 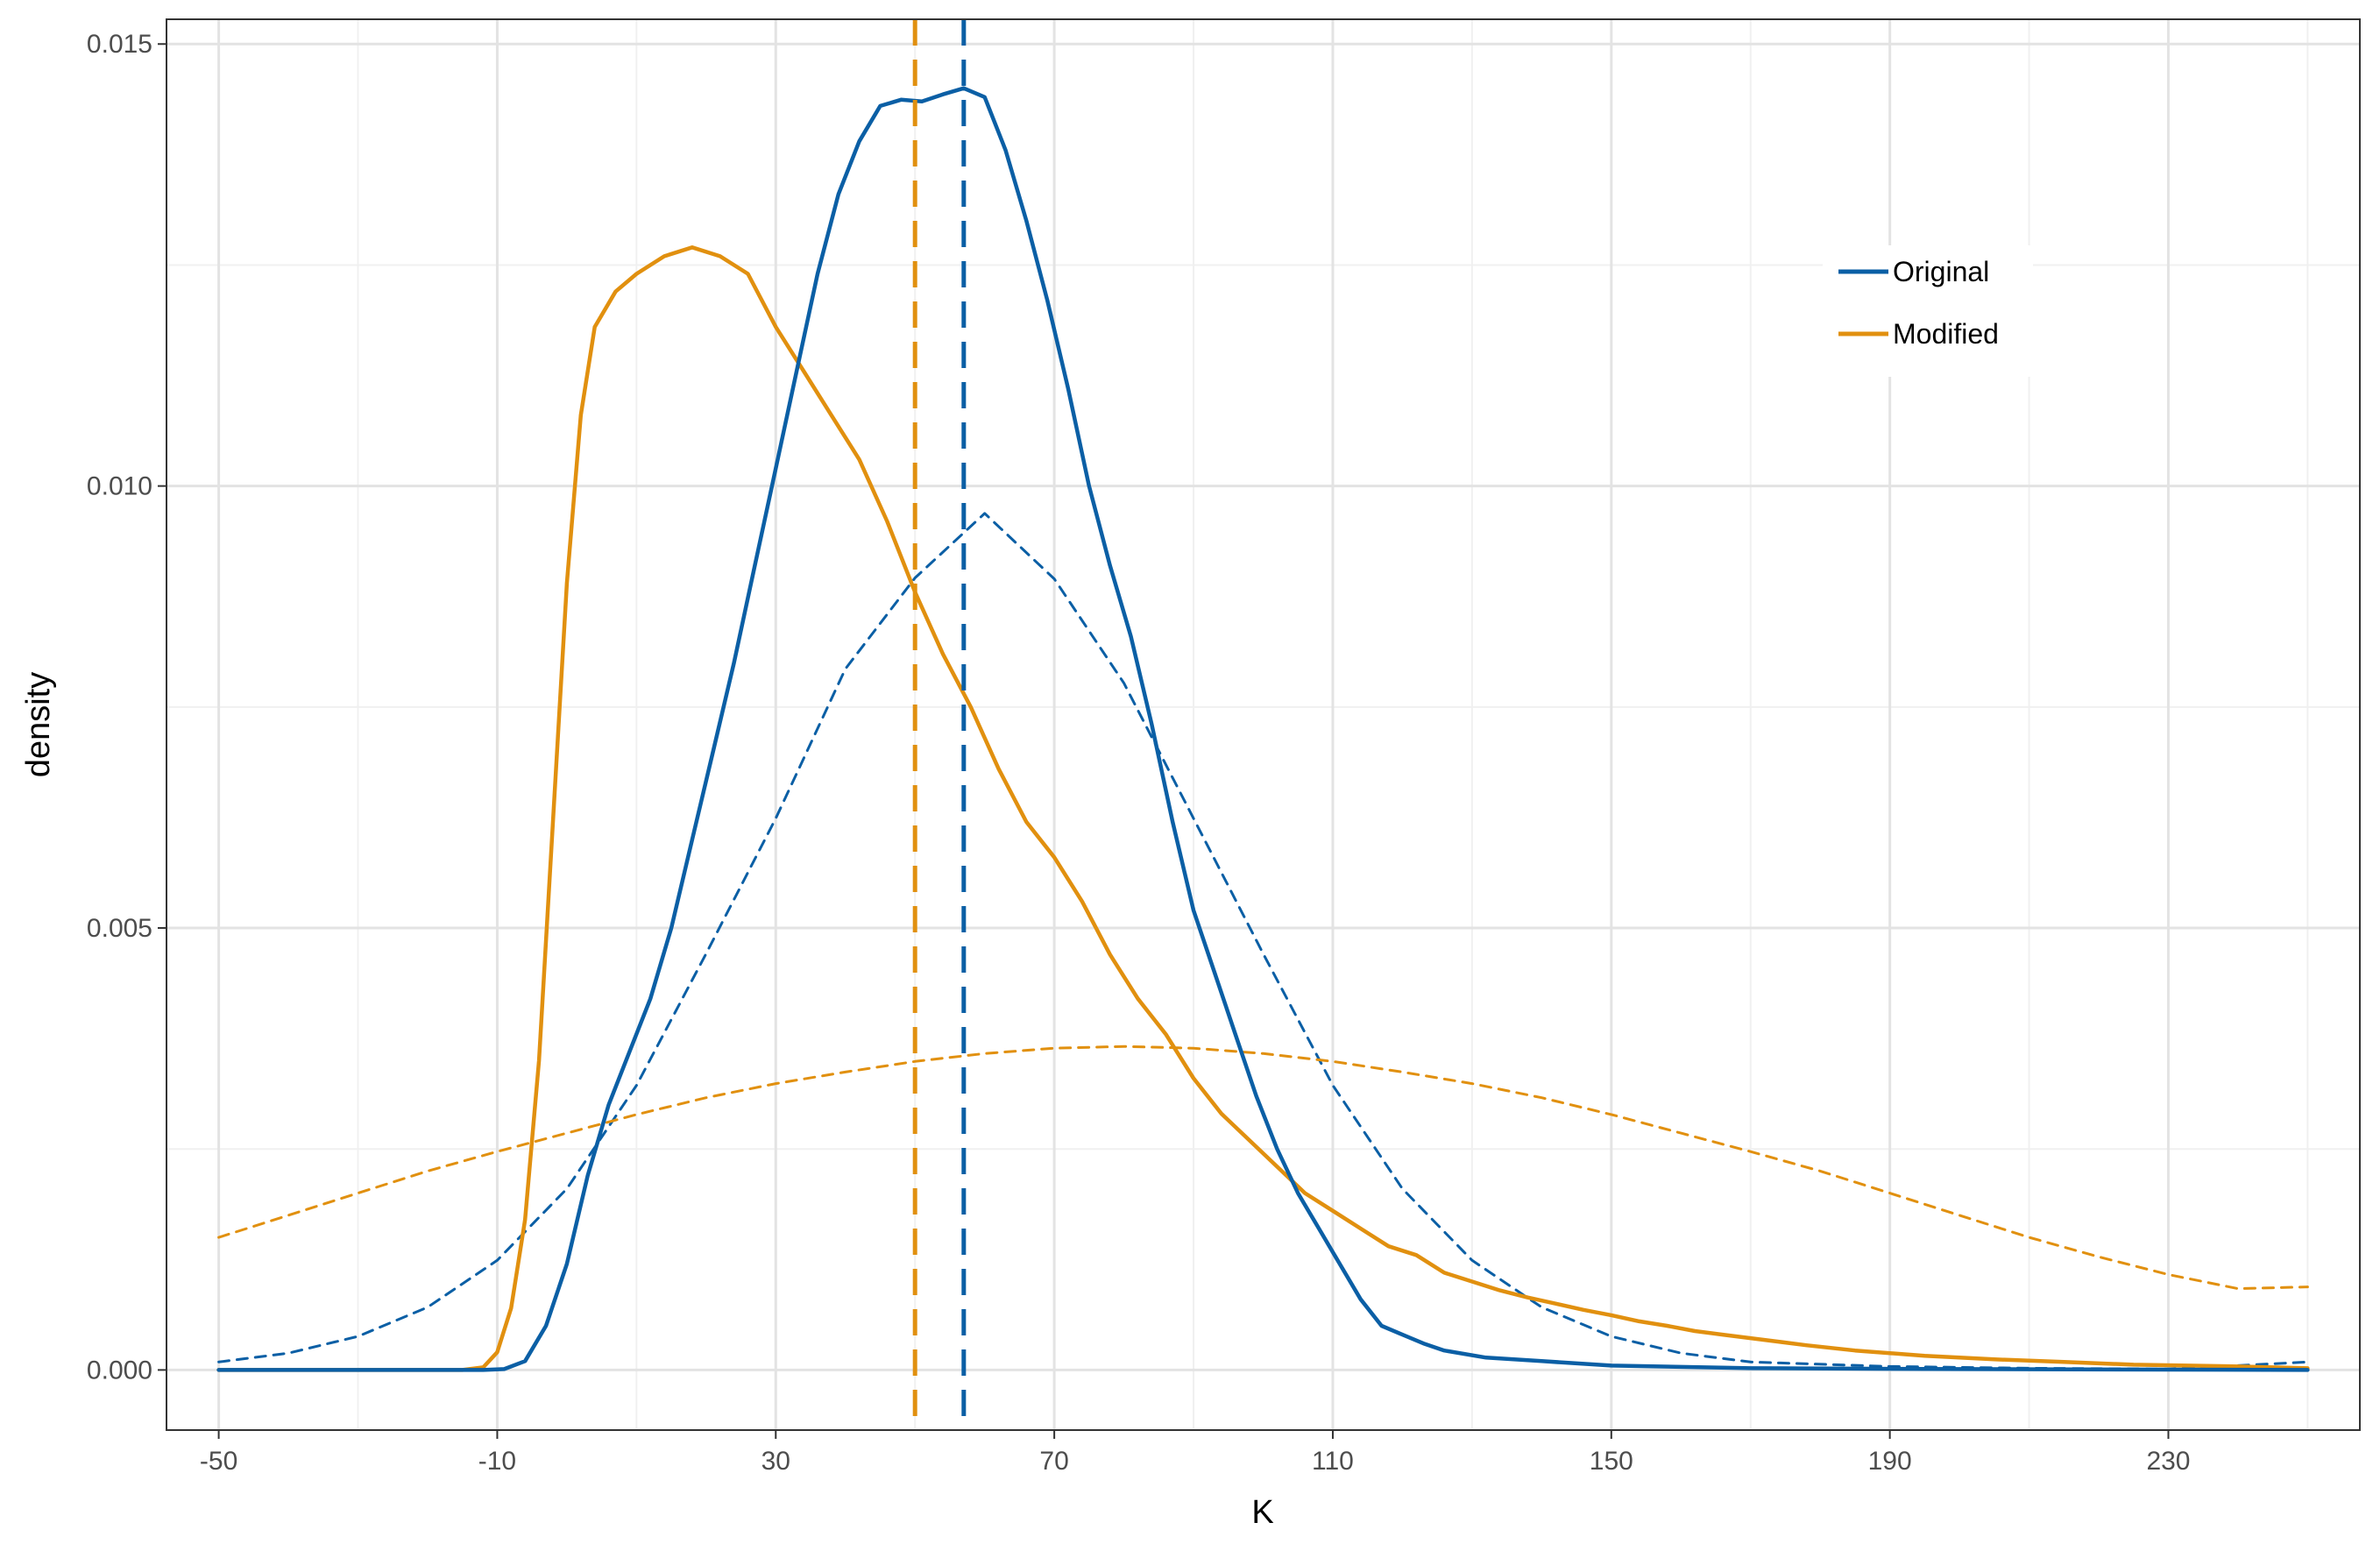 What do you see at coordinates (218, 1461) in the screenshot?
I see `x-tick-label: -50` at bounding box center [218, 1461].